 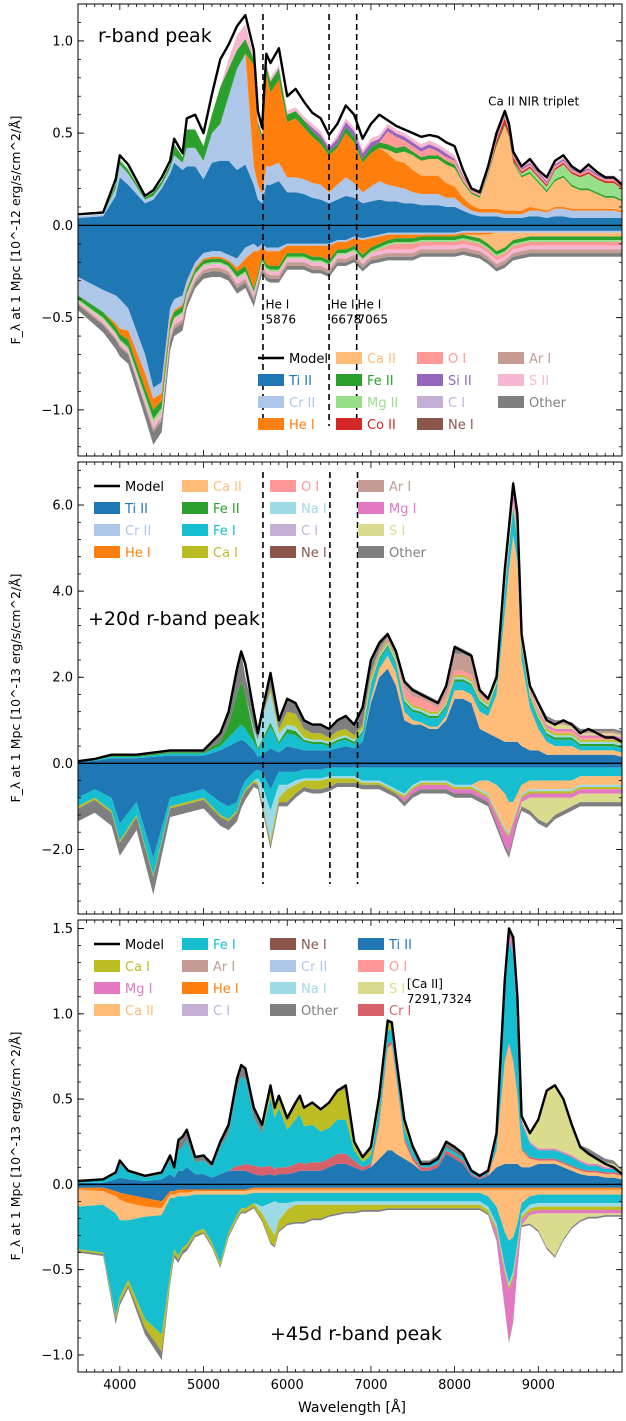 I want to click on legend-label: Na I, so click(x=314, y=509).